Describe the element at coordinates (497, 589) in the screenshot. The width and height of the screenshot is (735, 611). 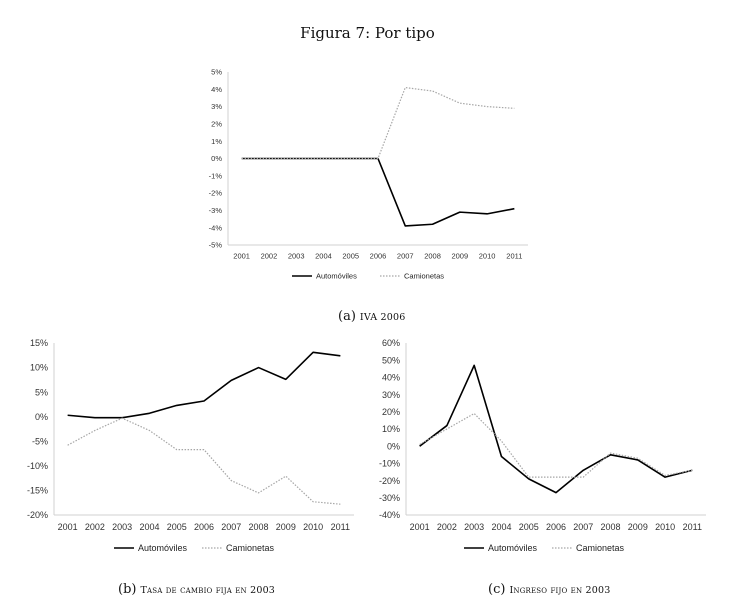
I see `caption-c-label: (c)` at that location.